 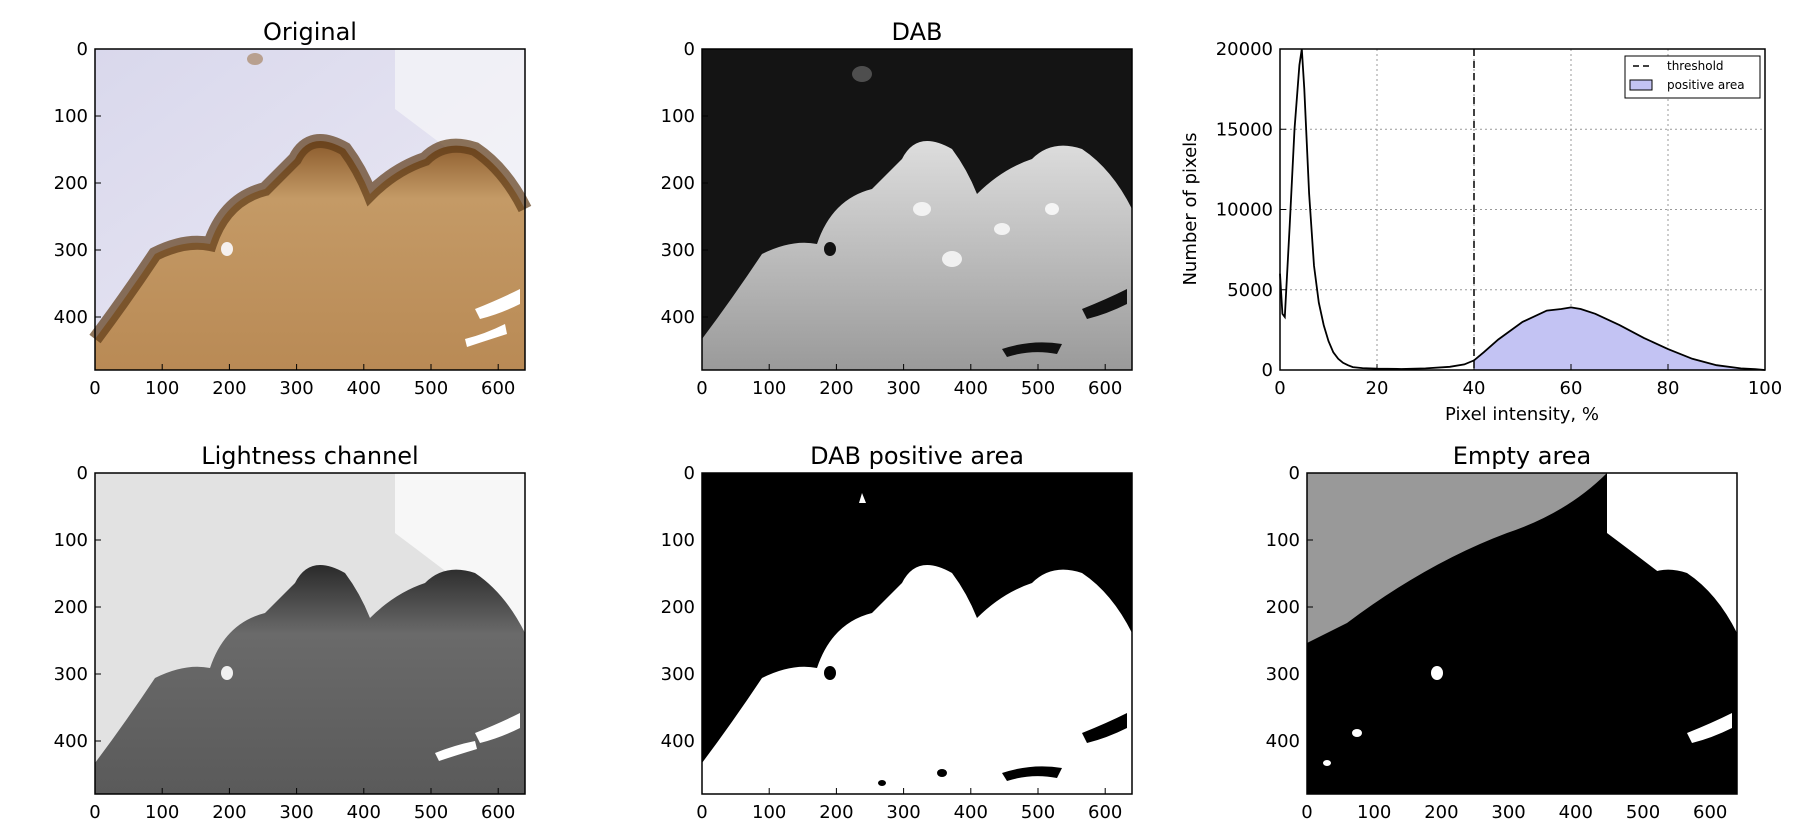 What do you see at coordinates (1267, 370) in the screenshot?
I see `y-tick-label: 0` at bounding box center [1267, 370].